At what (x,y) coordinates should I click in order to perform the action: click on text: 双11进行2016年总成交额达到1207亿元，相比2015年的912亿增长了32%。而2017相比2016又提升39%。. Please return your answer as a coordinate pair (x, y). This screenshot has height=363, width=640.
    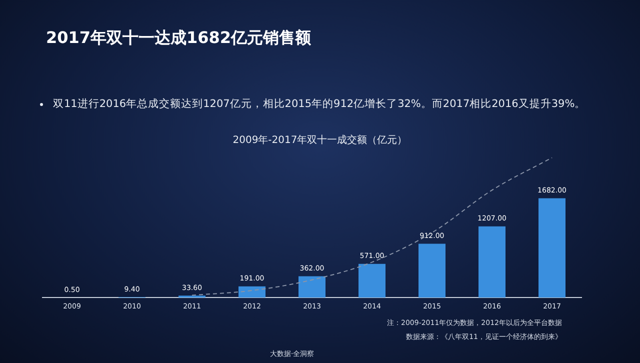
    Looking at the image, I should click on (319, 104).